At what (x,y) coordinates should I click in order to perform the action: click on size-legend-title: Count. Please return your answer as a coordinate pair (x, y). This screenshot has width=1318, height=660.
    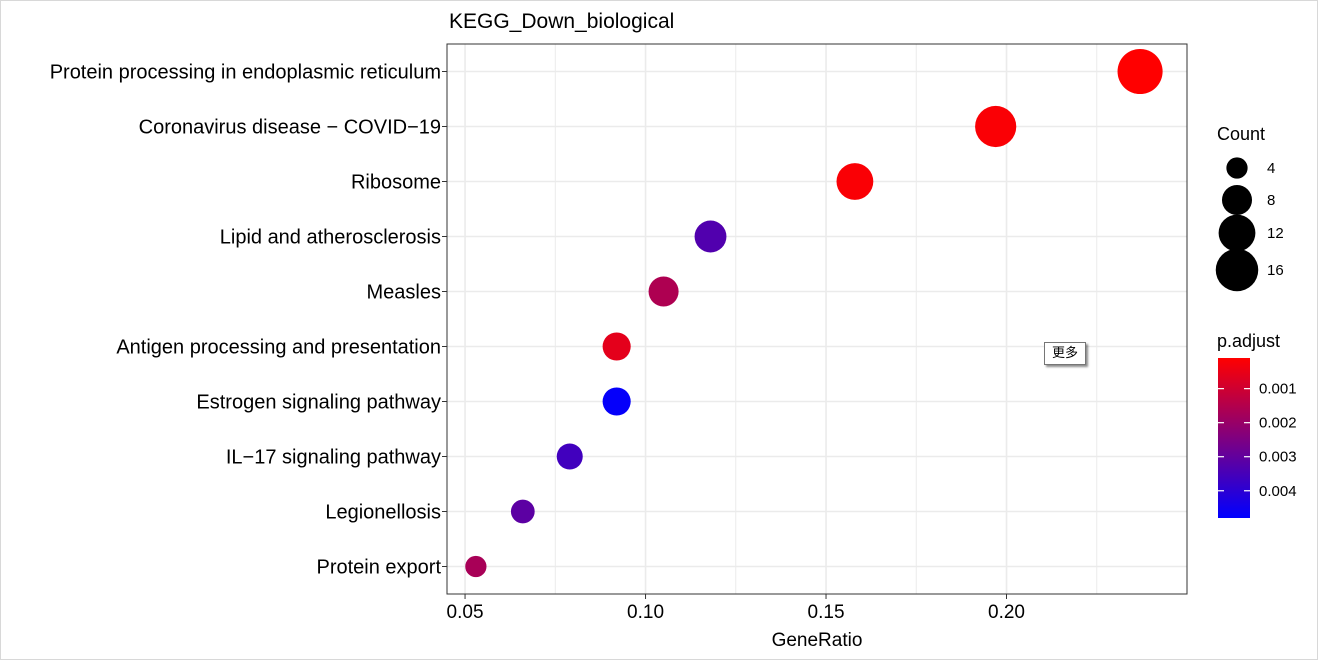
    Looking at the image, I should click on (1241, 134).